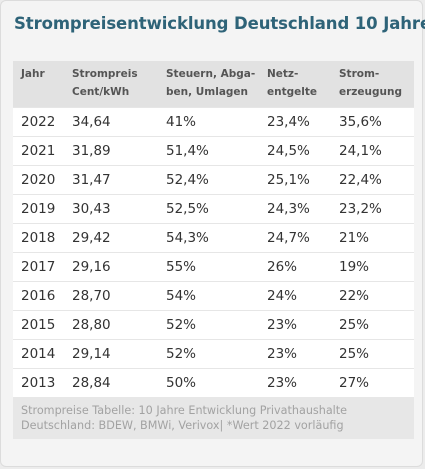  What do you see at coordinates (111, 267) in the screenshot?
I see `cell-strompreis: 29,16` at bounding box center [111, 267].